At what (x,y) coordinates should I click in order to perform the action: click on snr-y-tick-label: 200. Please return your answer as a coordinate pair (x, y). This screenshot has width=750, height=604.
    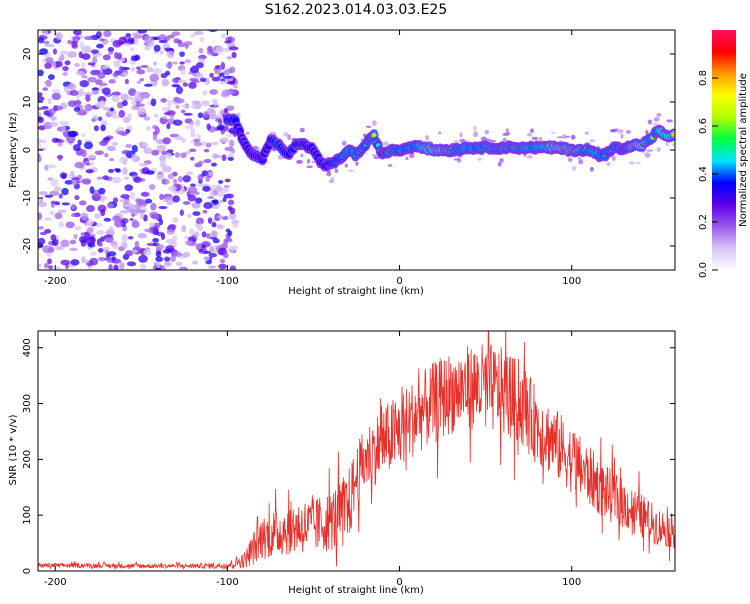
    Looking at the image, I should click on (27, 459).